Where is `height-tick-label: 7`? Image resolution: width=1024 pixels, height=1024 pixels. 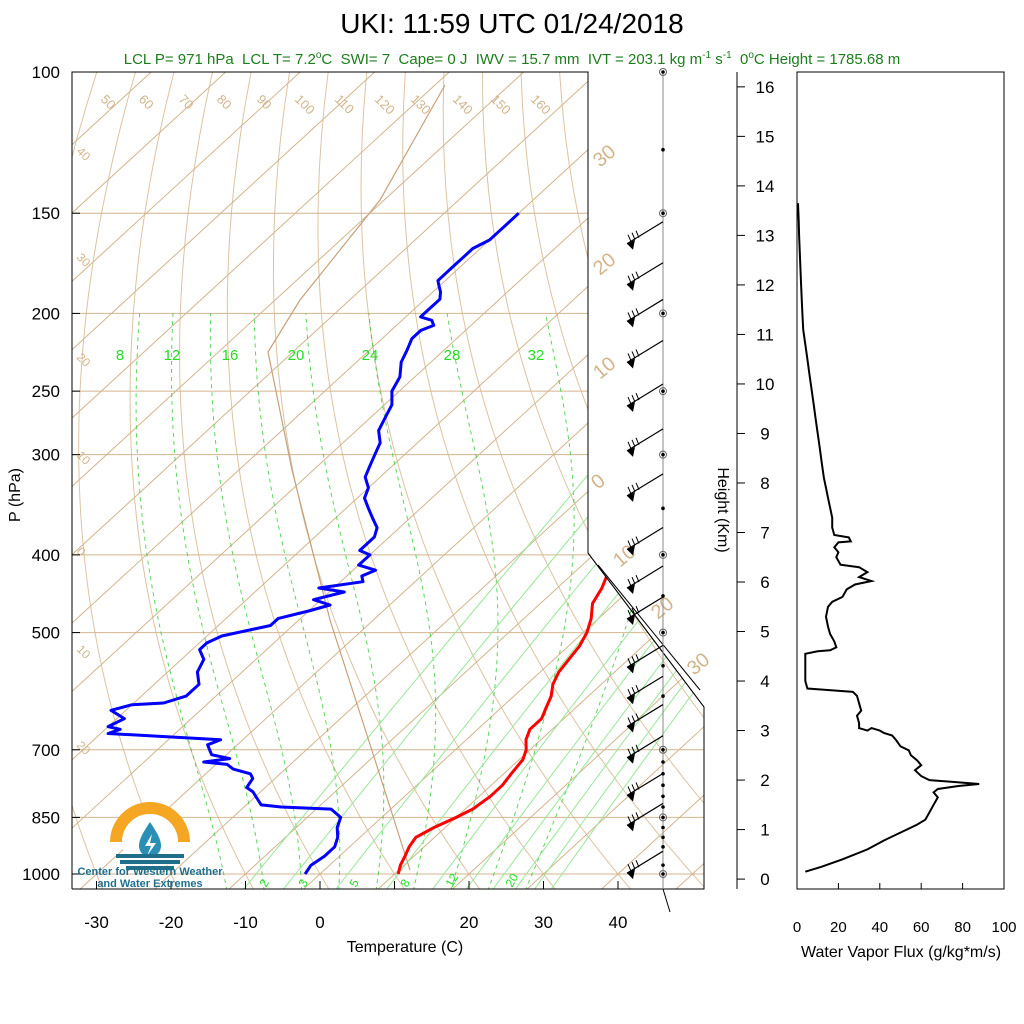 height-tick-label: 7 is located at coordinates (764, 532).